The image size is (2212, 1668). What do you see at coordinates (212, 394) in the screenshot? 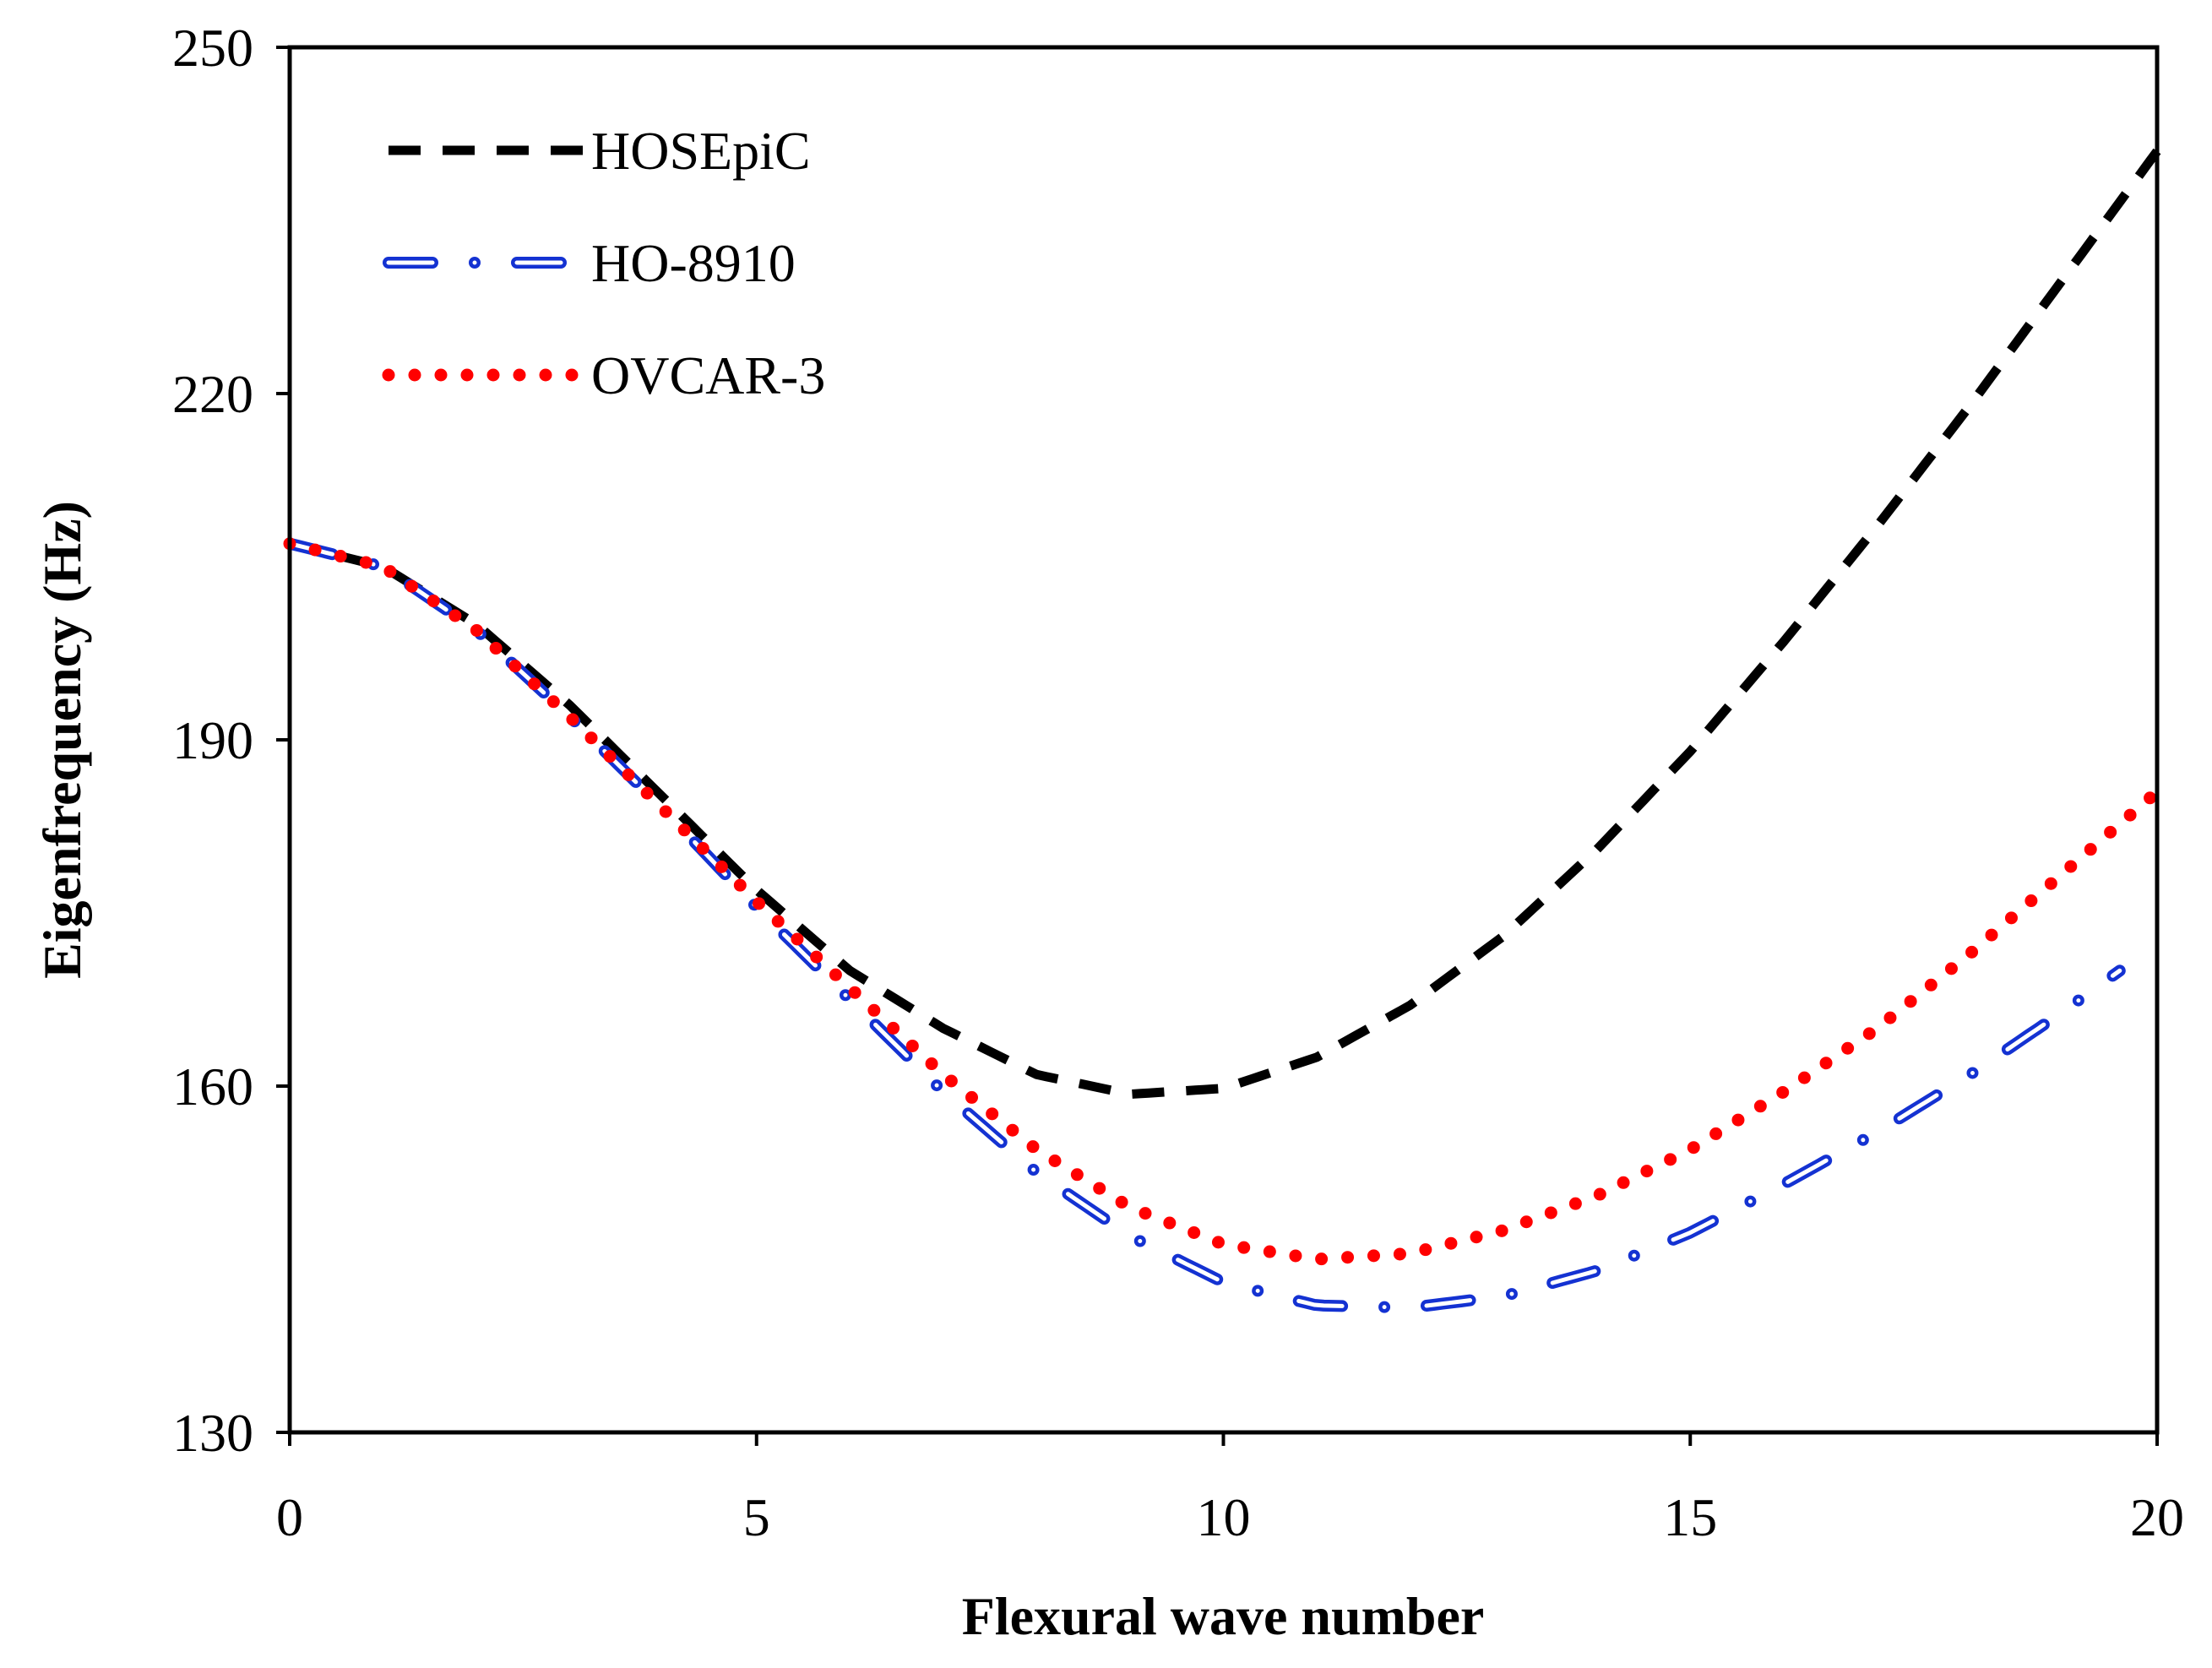
I see `y-tick-label: 220` at bounding box center [212, 394].